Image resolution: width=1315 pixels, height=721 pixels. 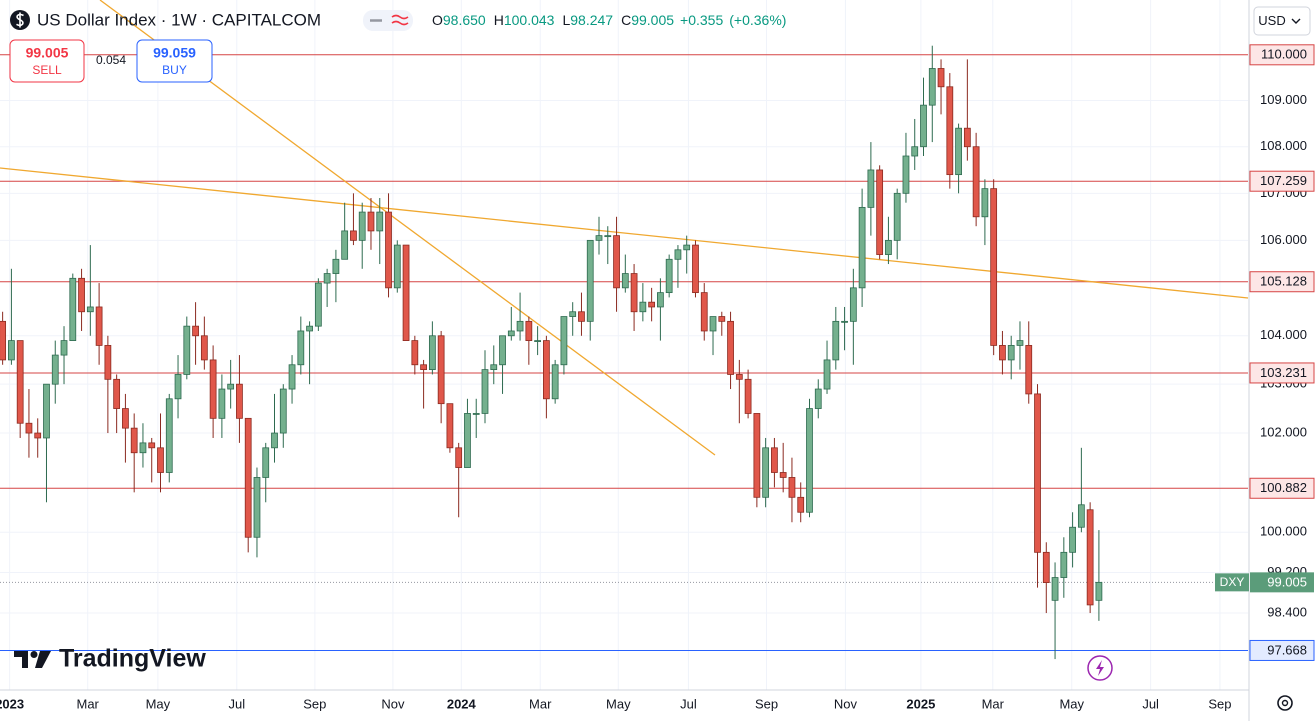 What do you see at coordinates (388, 20) in the screenshot?
I see `indicator-toggle` at bounding box center [388, 20].